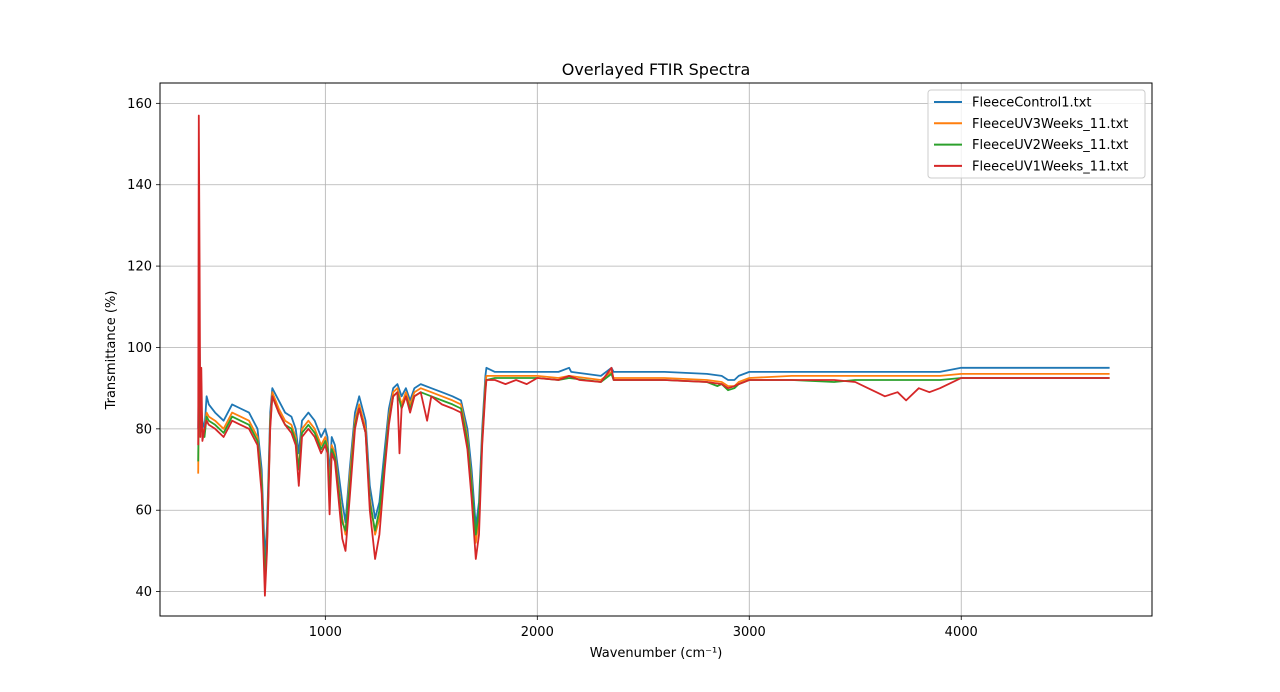  Describe the element at coordinates (143, 429) in the screenshot. I see `y-tick-label: 80` at that location.